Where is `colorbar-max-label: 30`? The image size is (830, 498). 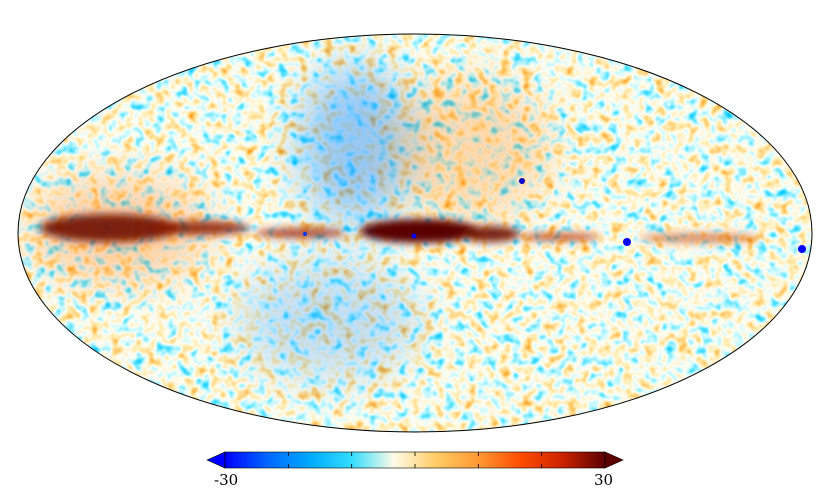 colorbar-max-label: 30 is located at coordinates (604, 480).